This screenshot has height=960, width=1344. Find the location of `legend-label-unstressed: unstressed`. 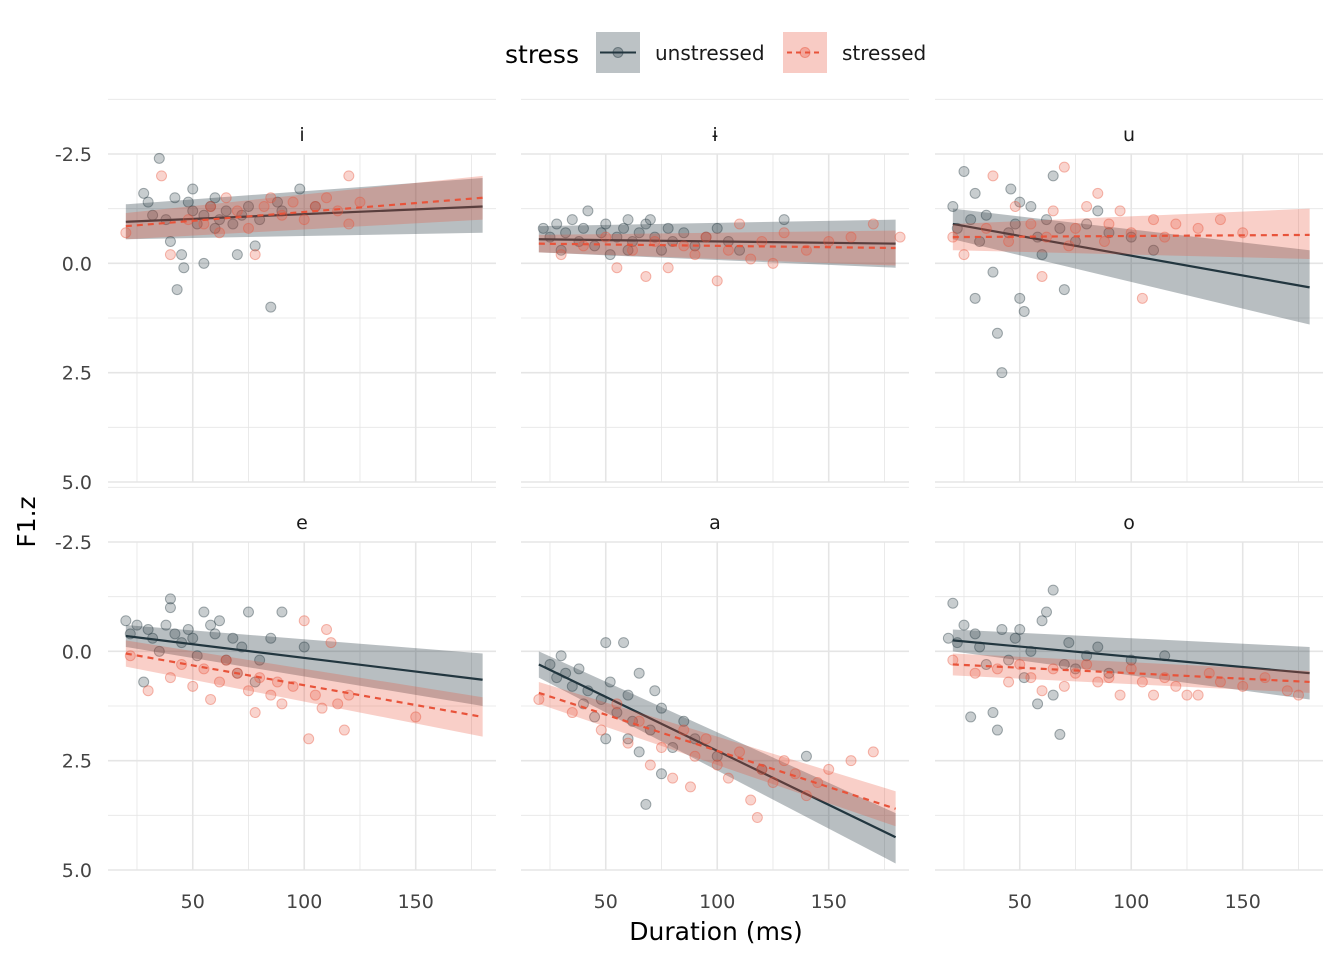

legend-label-unstressed: unstressed is located at coordinates (710, 53).